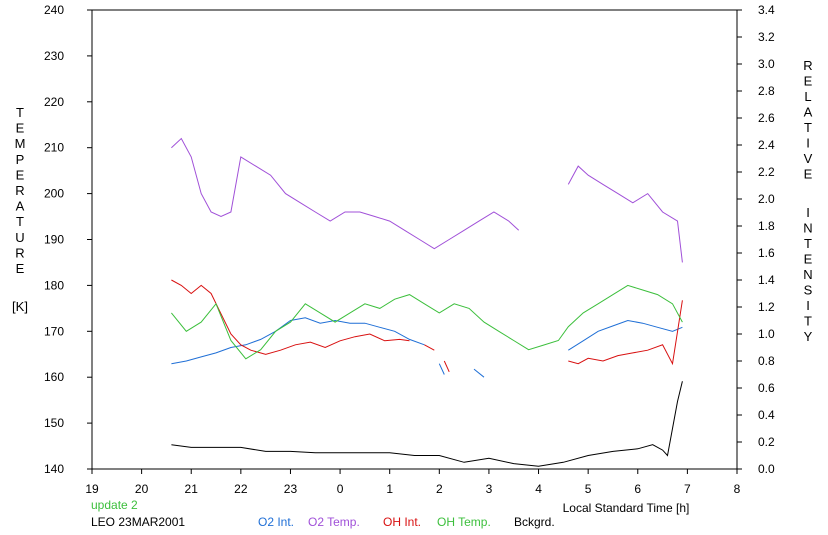  Describe the element at coordinates (766, 334) in the screenshot. I see `right-tick-label: 1.0` at that location.